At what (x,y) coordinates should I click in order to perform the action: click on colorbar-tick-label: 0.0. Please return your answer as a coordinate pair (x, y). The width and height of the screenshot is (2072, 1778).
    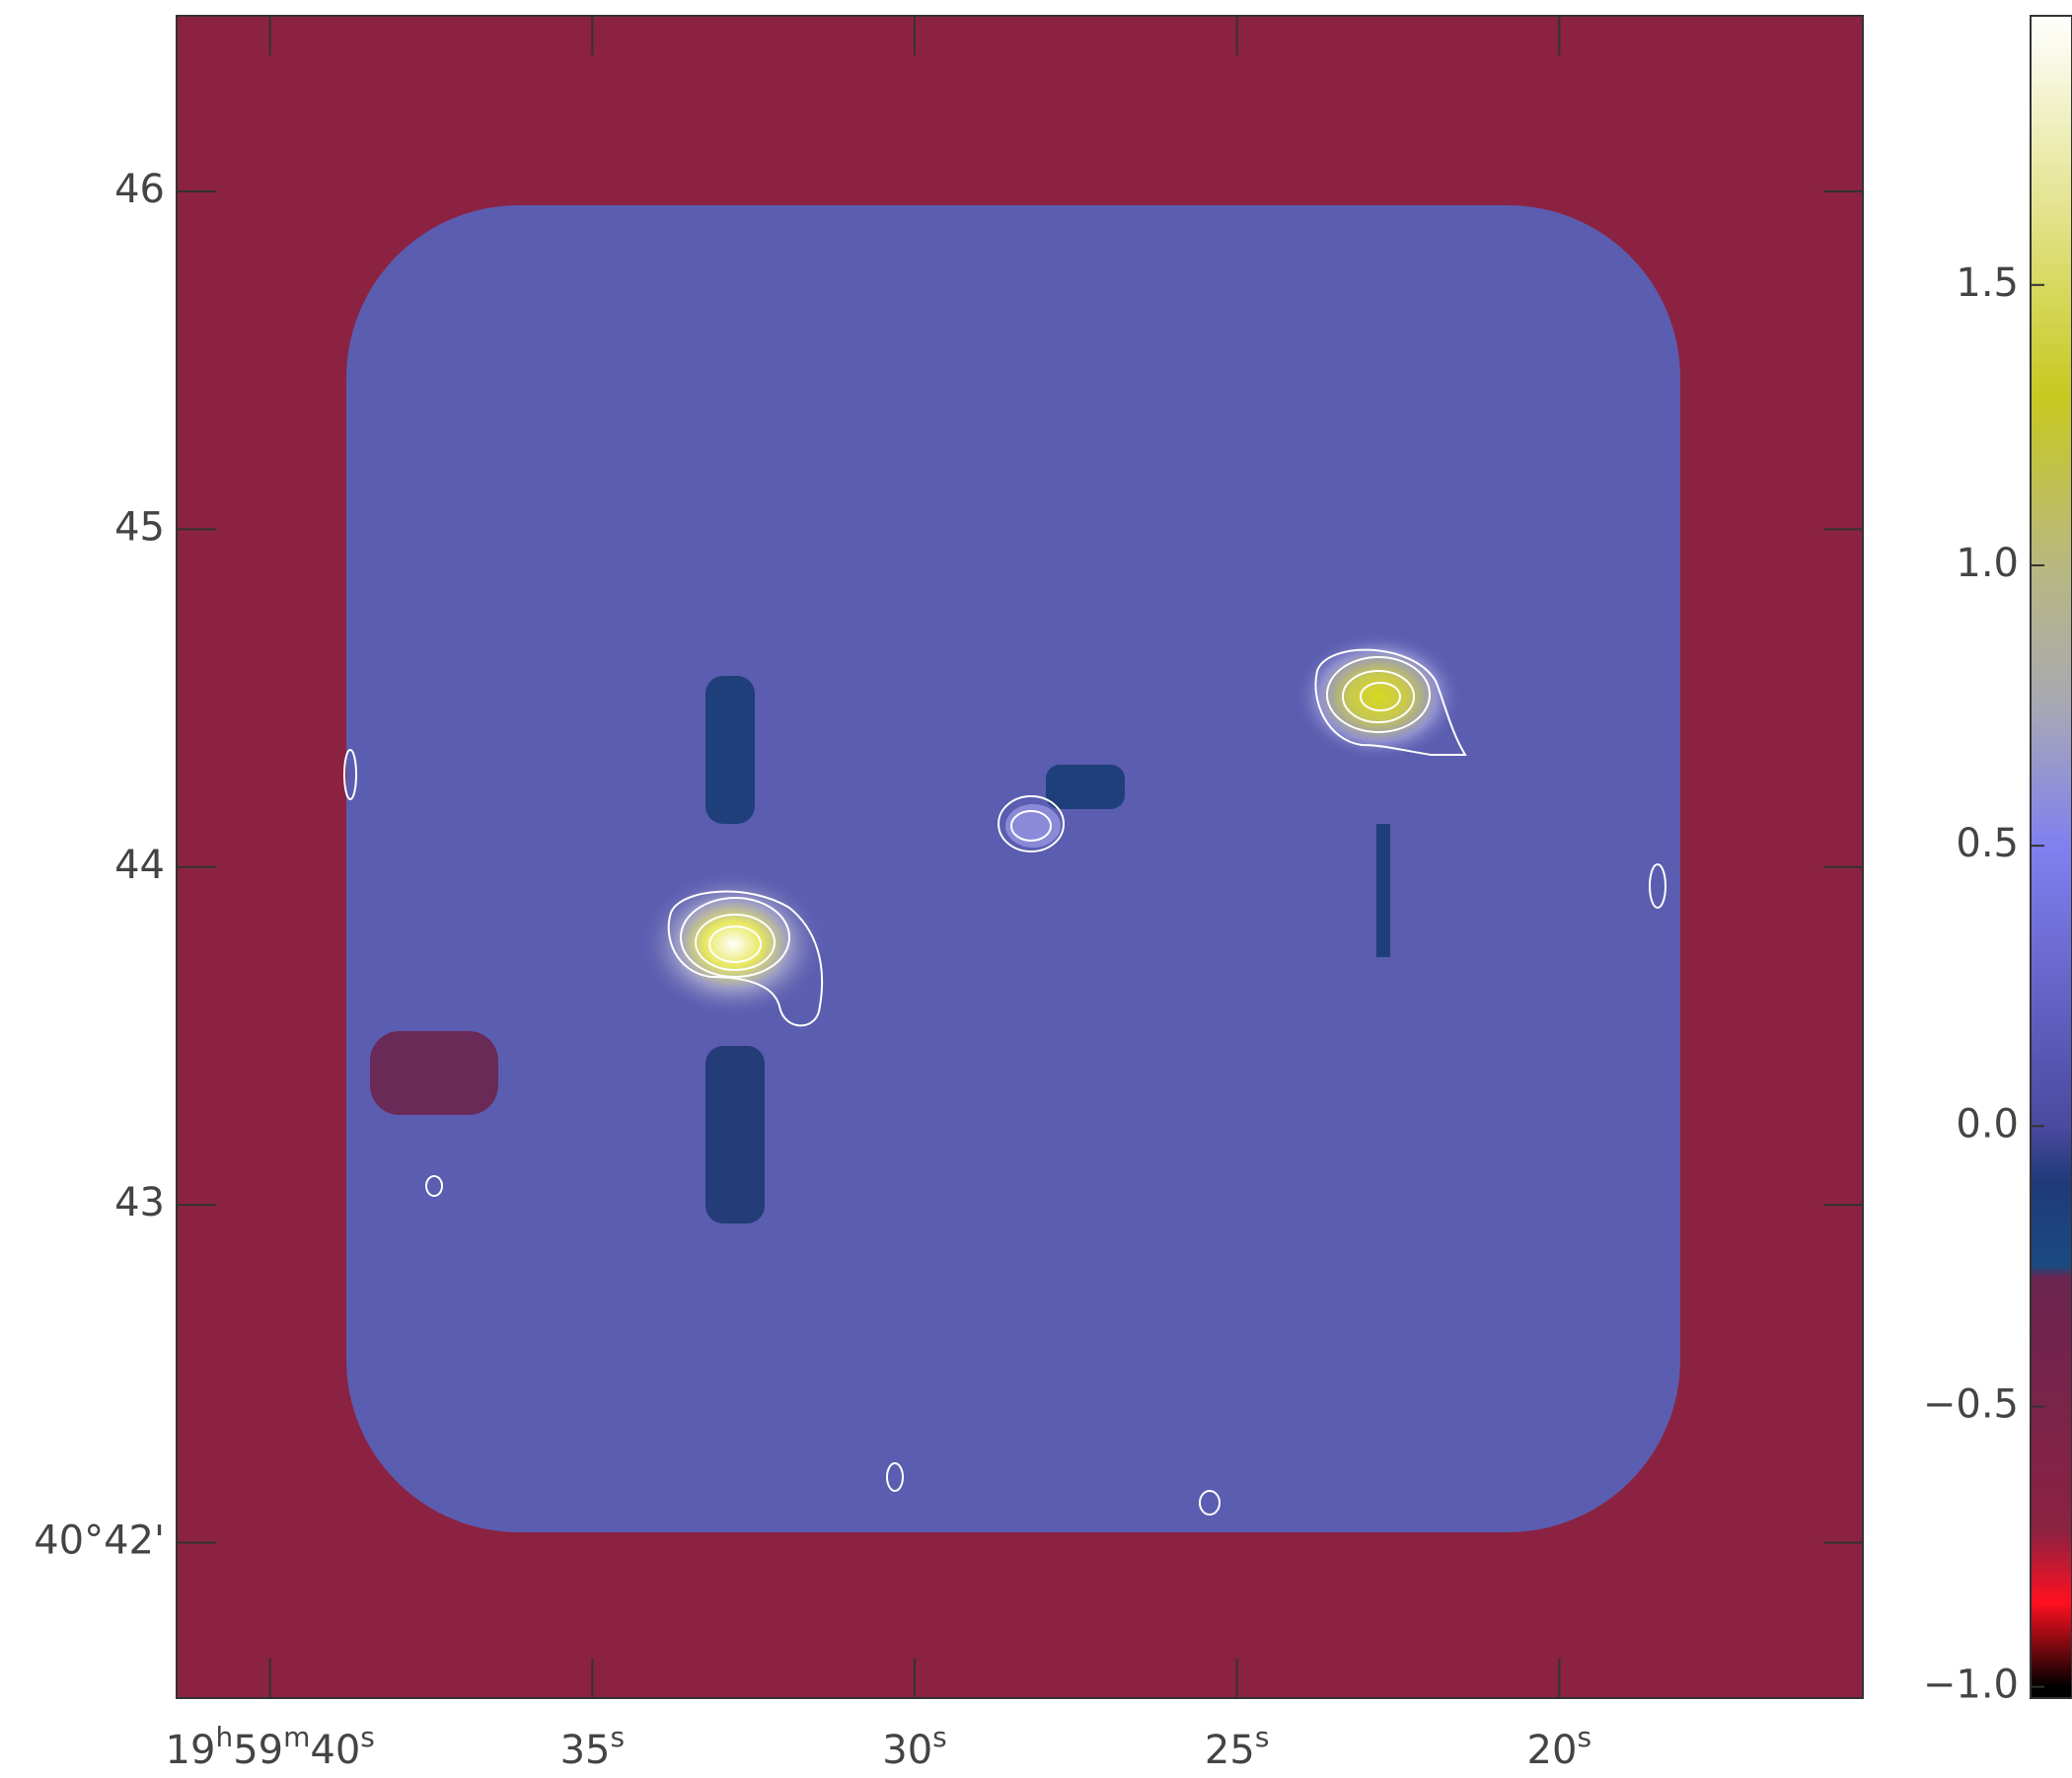
    Looking at the image, I should click on (1988, 1124).